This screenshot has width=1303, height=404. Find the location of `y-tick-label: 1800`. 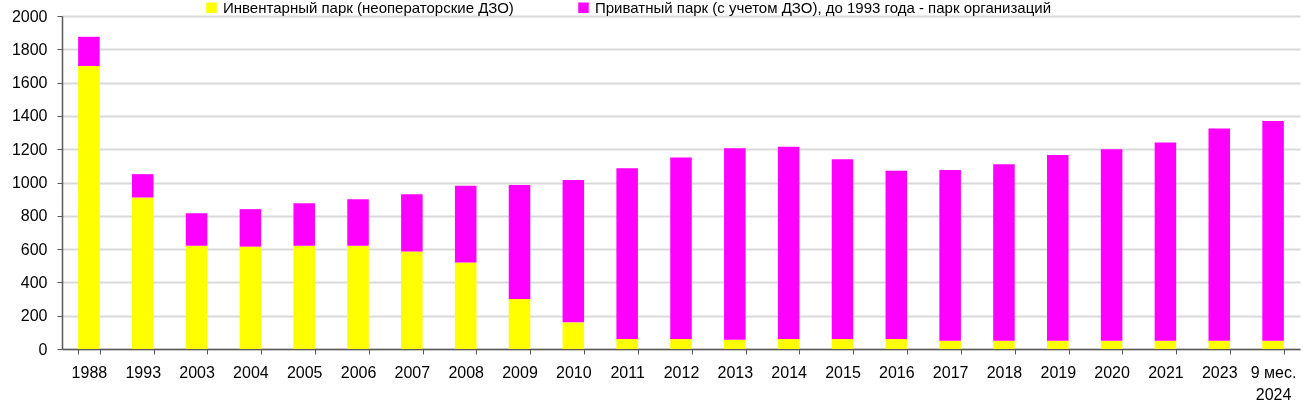

y-tick-label: 1800 is located at coordinates (29, 49).